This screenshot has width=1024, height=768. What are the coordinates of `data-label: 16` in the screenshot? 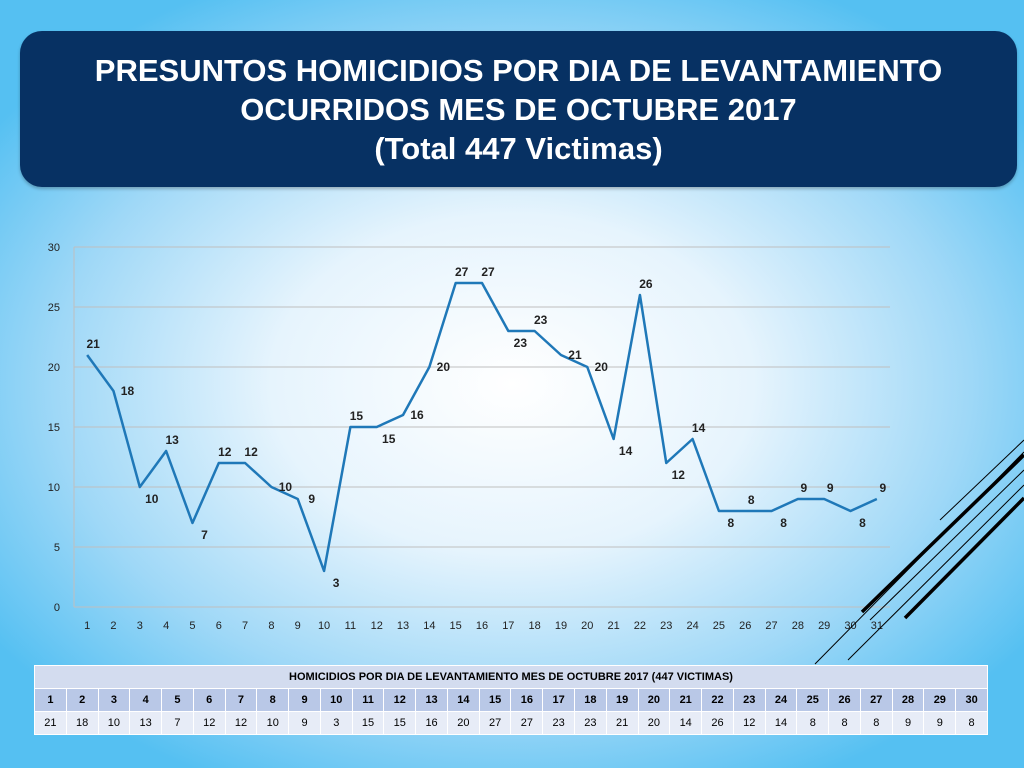 It's located at (417, 415).